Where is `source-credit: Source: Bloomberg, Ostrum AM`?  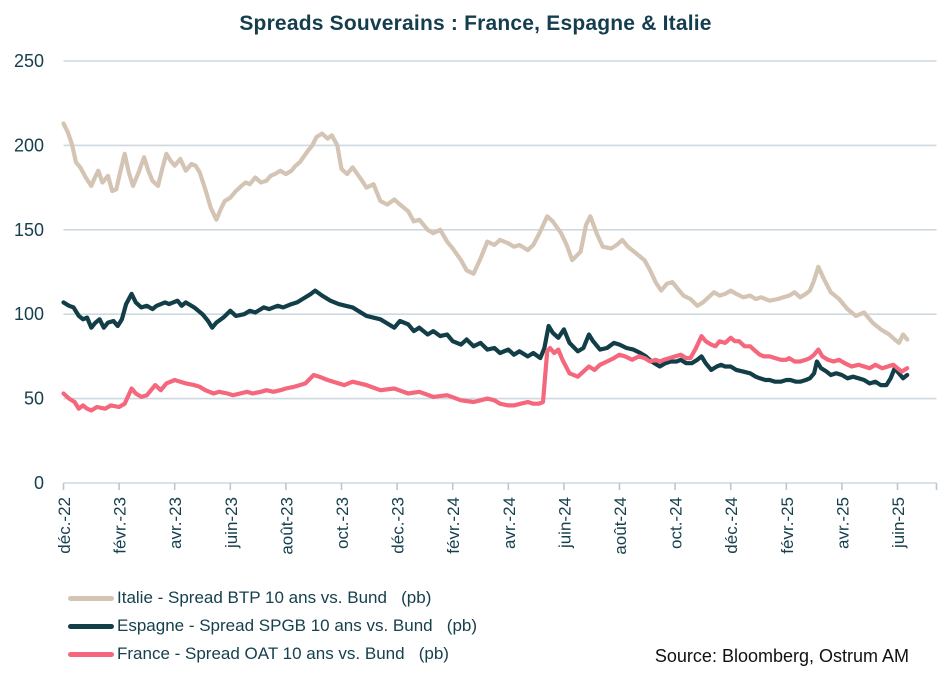 source-credit: Source: Bloomberg, Ostrum AM is located at coordinates (781, 656).